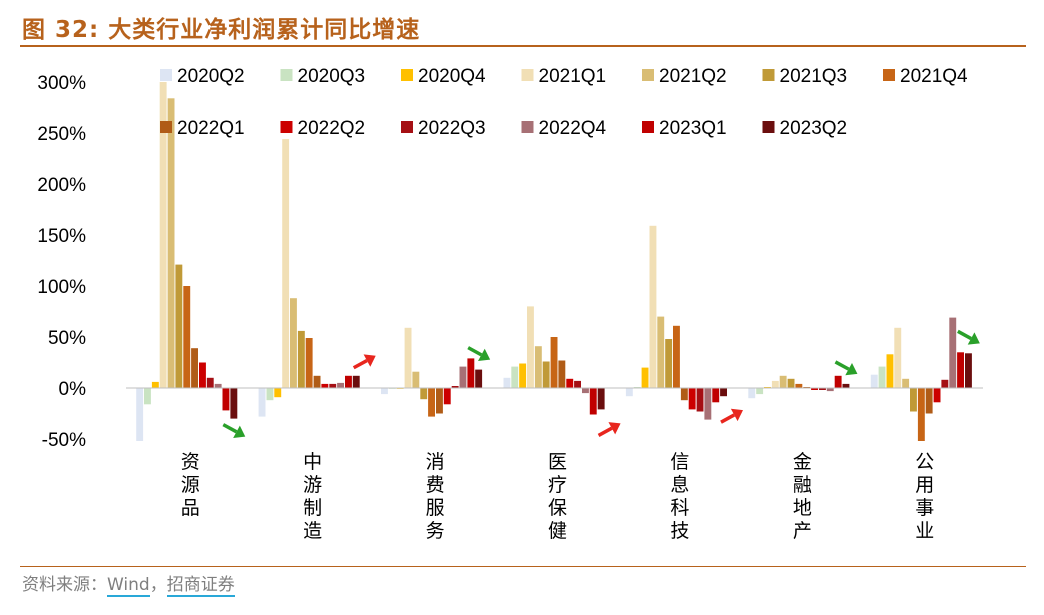  I want to click on category-label-char: 事, so click(924, 508).